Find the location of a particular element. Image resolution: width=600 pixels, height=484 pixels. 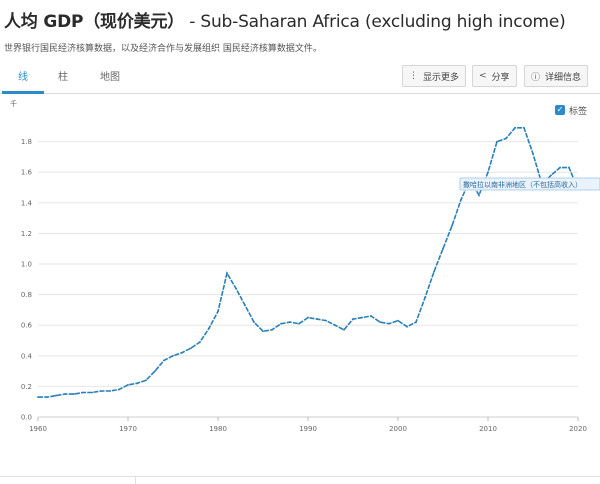

tab-line: 线 is located at coordinates (23, 77).